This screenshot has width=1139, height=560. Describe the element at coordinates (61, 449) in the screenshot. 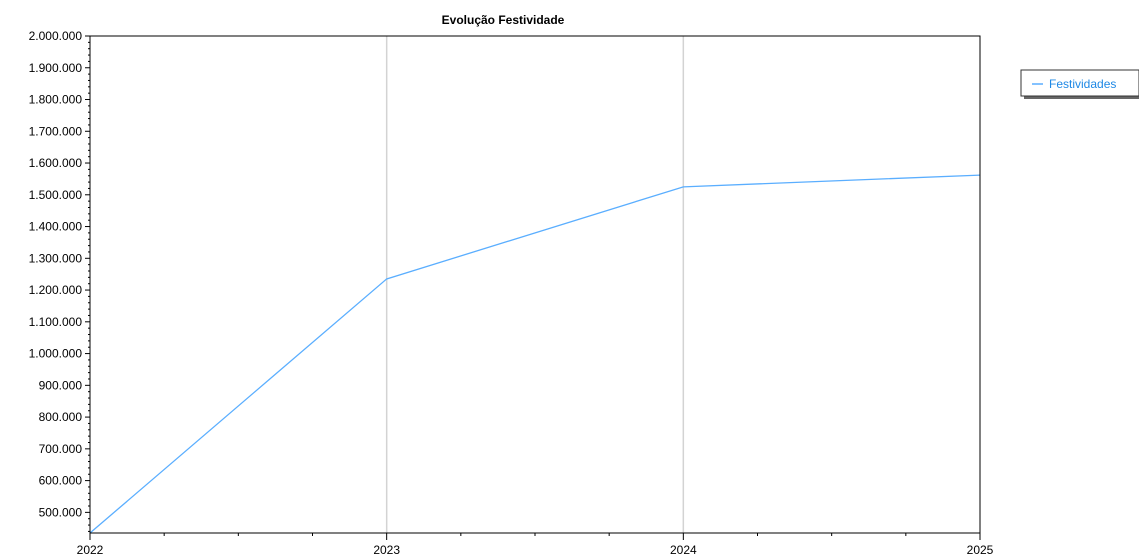

I see `y-tick-label: 700.000` at that location.